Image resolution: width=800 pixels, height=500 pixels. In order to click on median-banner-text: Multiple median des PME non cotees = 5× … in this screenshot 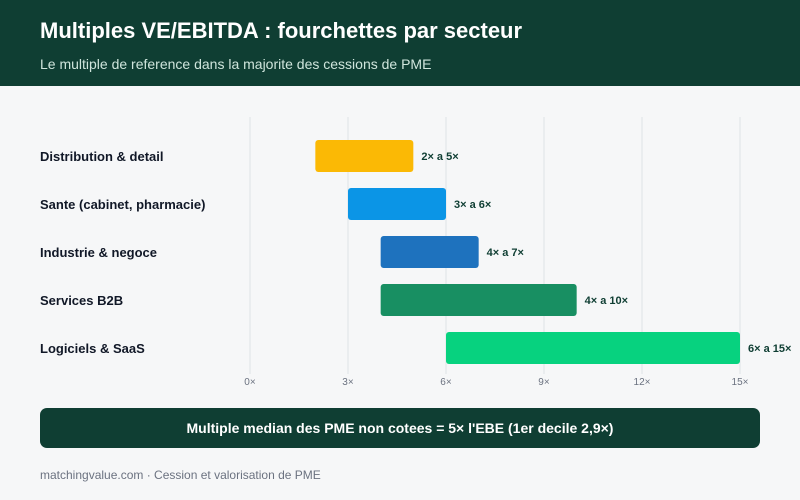, I will do `click(400, 428)`.